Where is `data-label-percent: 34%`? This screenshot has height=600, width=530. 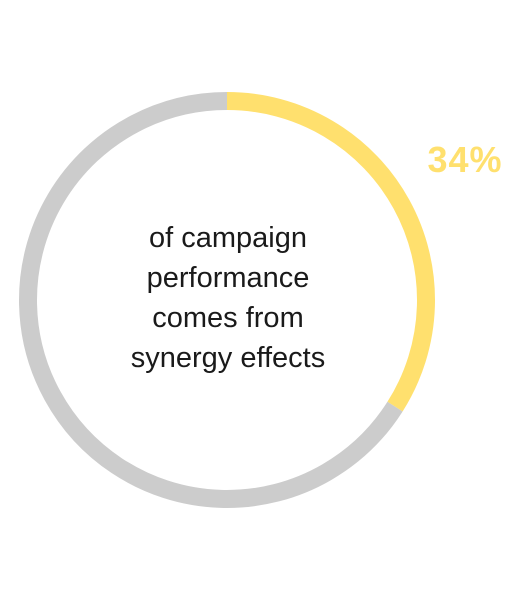 data-label-percent: 34% is located at coordinates (464, 159).